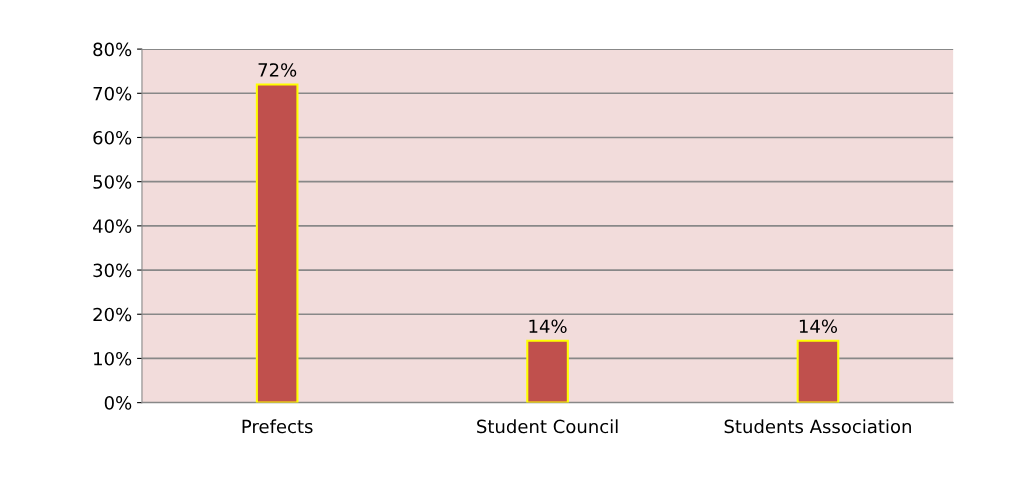 This screenshot has height=491, width=1014. I want to click on y-tick-label: 20%, so click(112, 314).